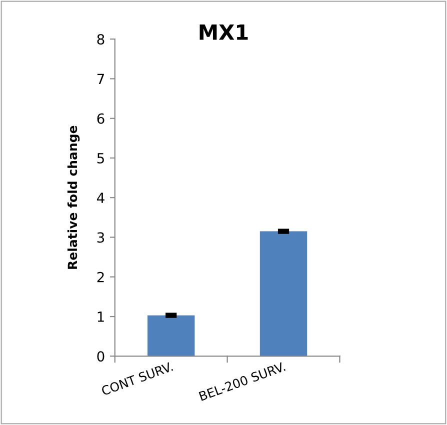 This screenshot has width=447, height=425. What do you see at coordinates (137, 379) in the screenshot?
I see `x-tick-label: CONT SURV.` at bounding box center [137, 379].